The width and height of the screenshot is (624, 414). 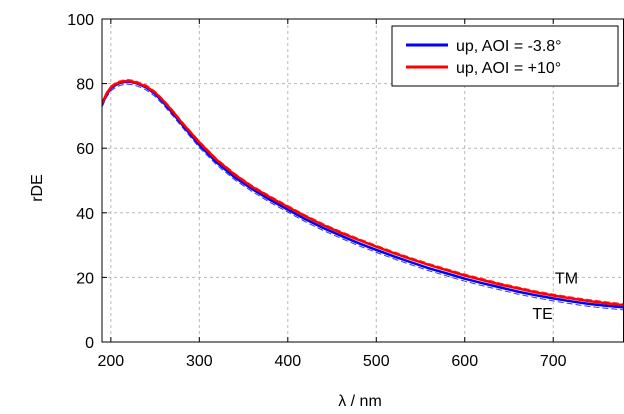 What do you see at coordinates (110, 361) in the screenshot?
I see `x-tick-label-0: 200` at bounding box center [110, 361].